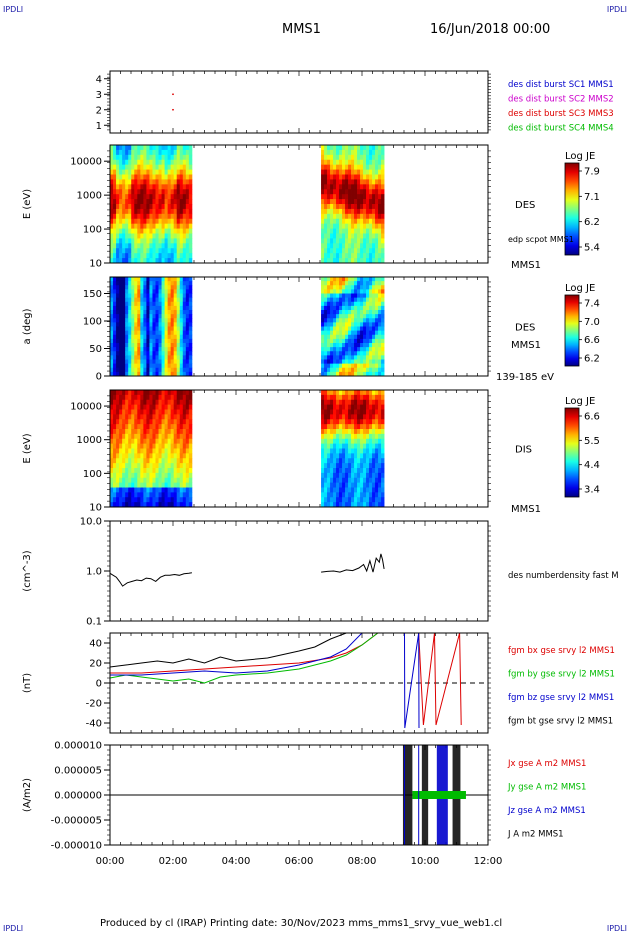  What do you see at coordinates (561, 675) in the screenshot?
I see `legend-entry: fgm by gse srvy l2 MMS1` at bounding box center [561, 675].